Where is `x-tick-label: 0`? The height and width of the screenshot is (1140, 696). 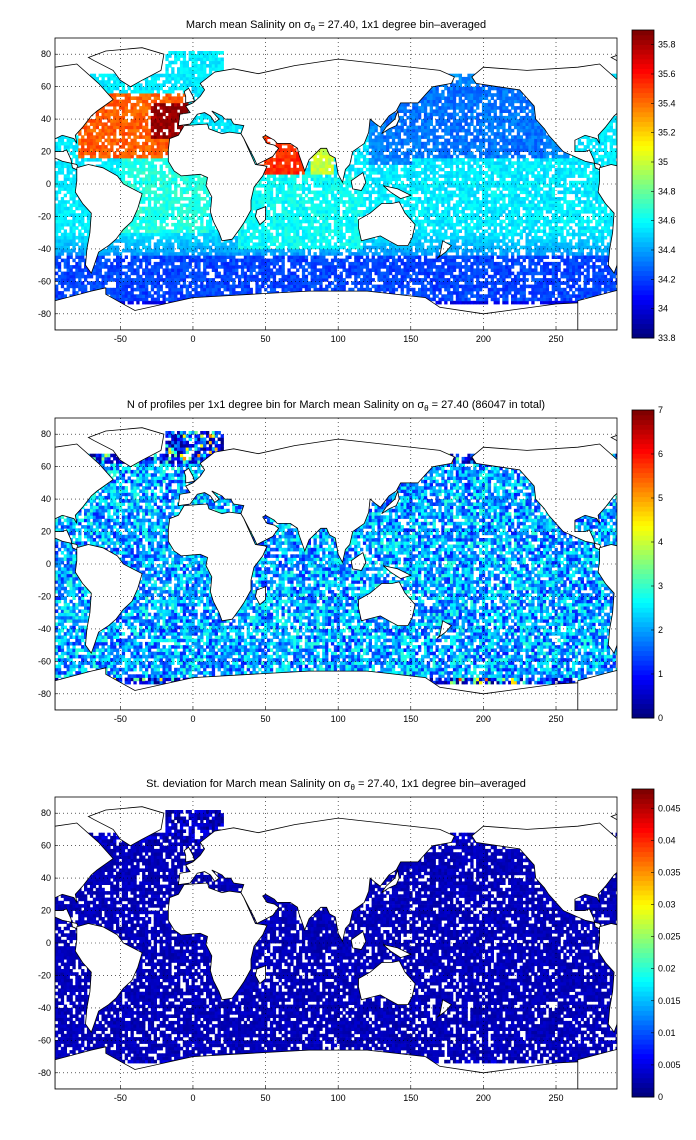
x-tick-label: 0 is located at coordinates (192, 339).